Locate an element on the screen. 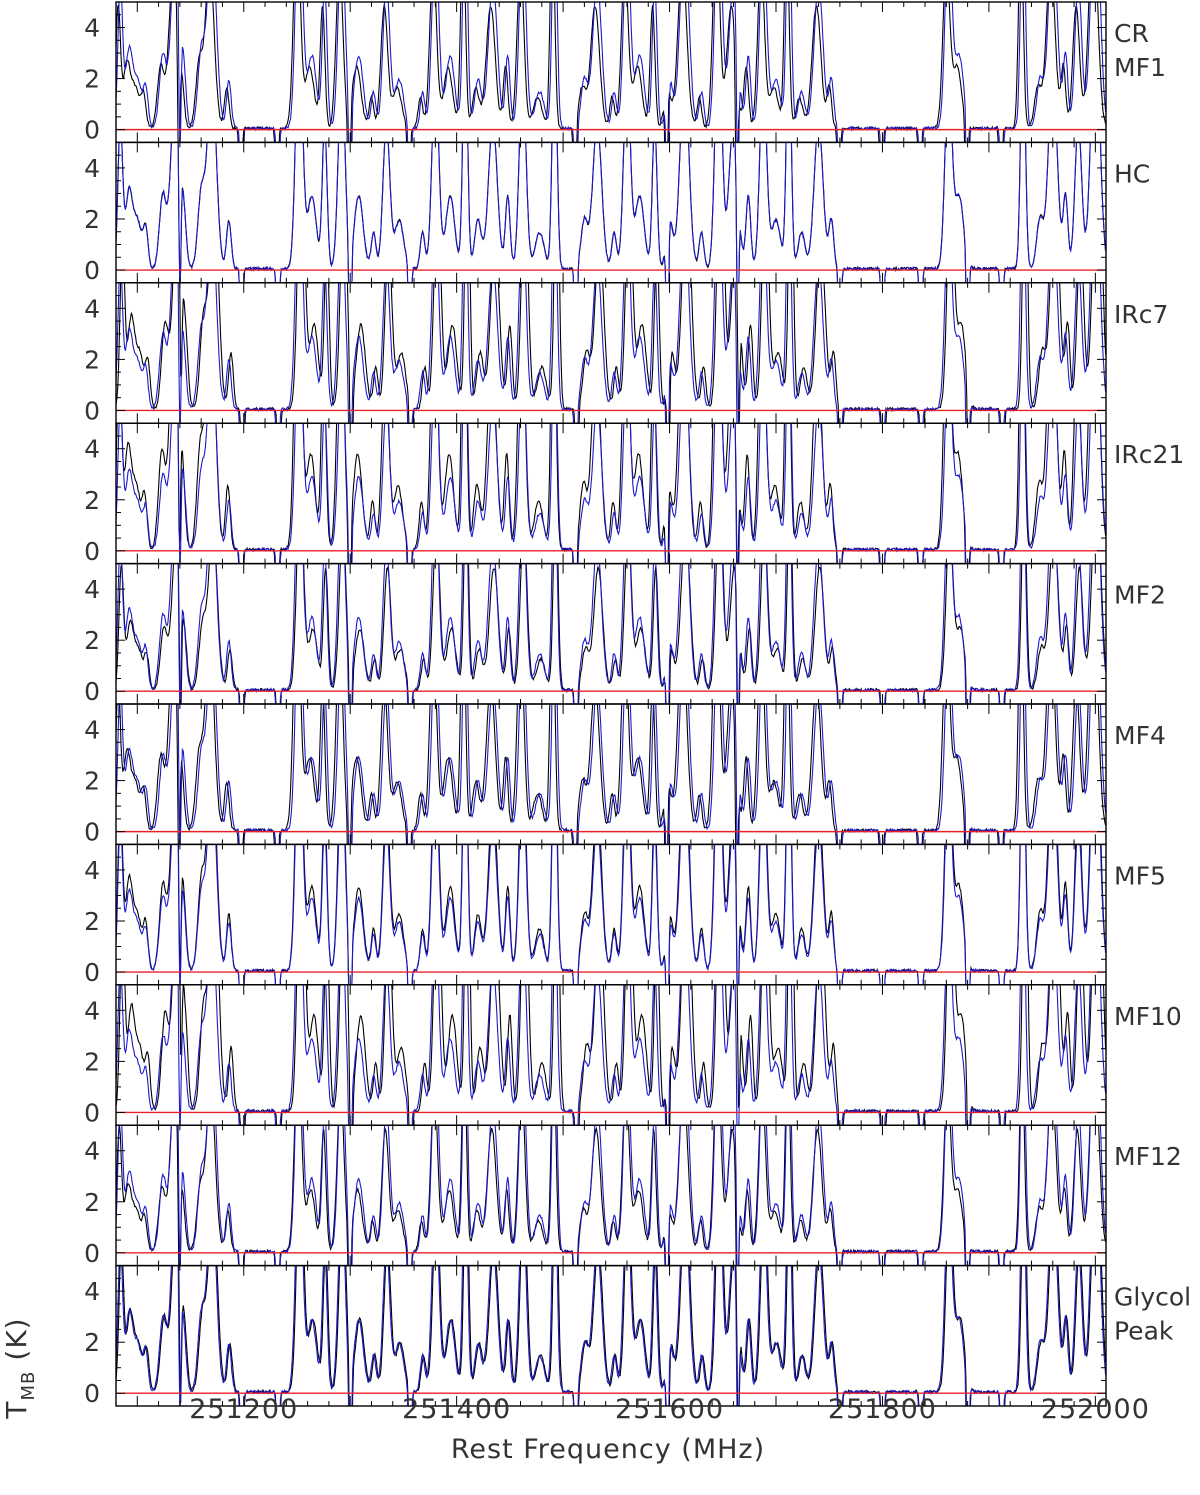  spectrum-panel: 0 2 4 CR MF1 is located at coordinates (625, 73).